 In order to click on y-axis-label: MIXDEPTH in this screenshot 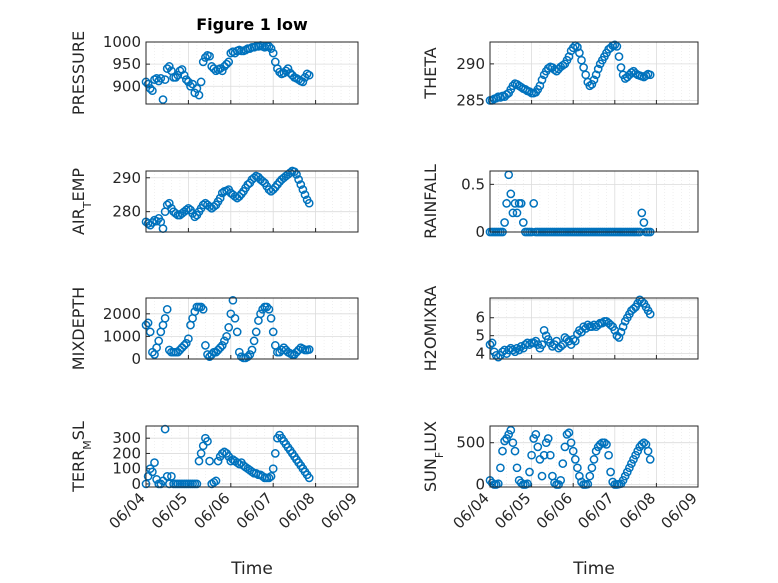, I will do `click(78, 328)`.